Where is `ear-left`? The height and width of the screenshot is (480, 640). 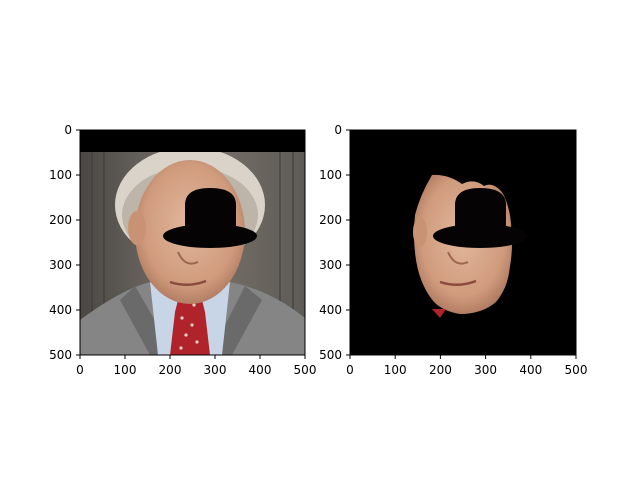 ear-left is located at coordinates (137, 228).